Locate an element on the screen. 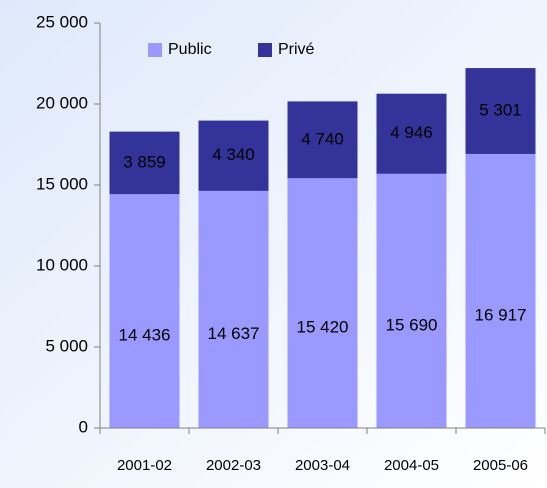  value-label: 15 420 is located at coordinates (323, 327).